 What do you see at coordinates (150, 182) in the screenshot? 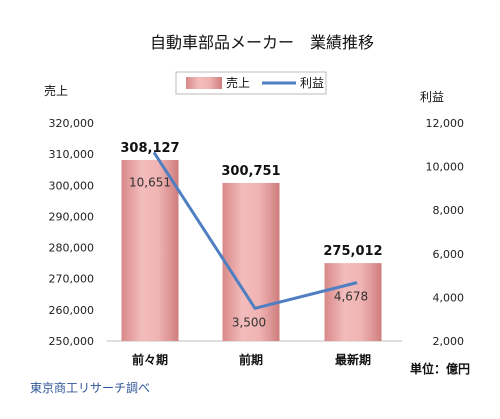
I see `profit-value-label: 10,651` at bounding box center [150, 182].